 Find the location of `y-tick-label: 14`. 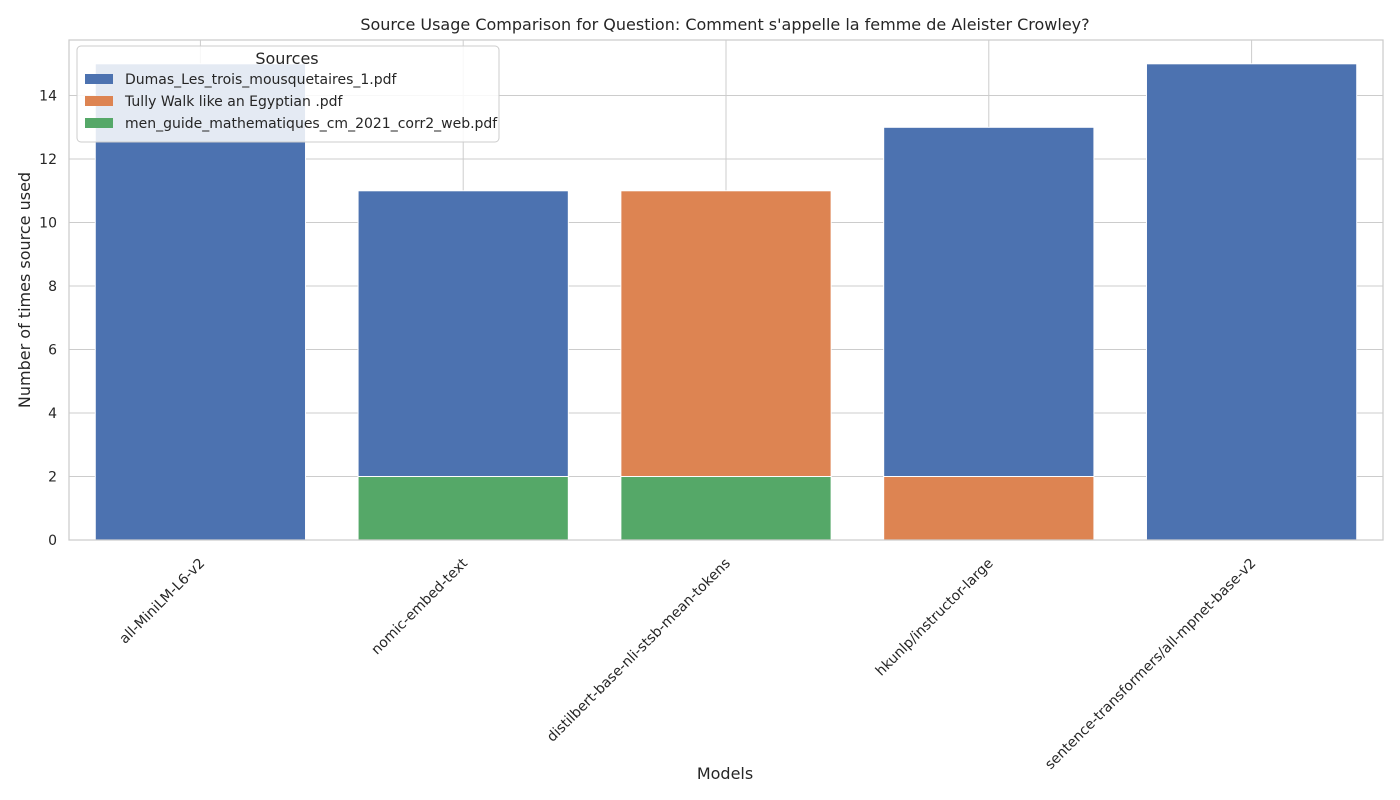

y-tick-label: 14 is located at coordinates (48, 97).